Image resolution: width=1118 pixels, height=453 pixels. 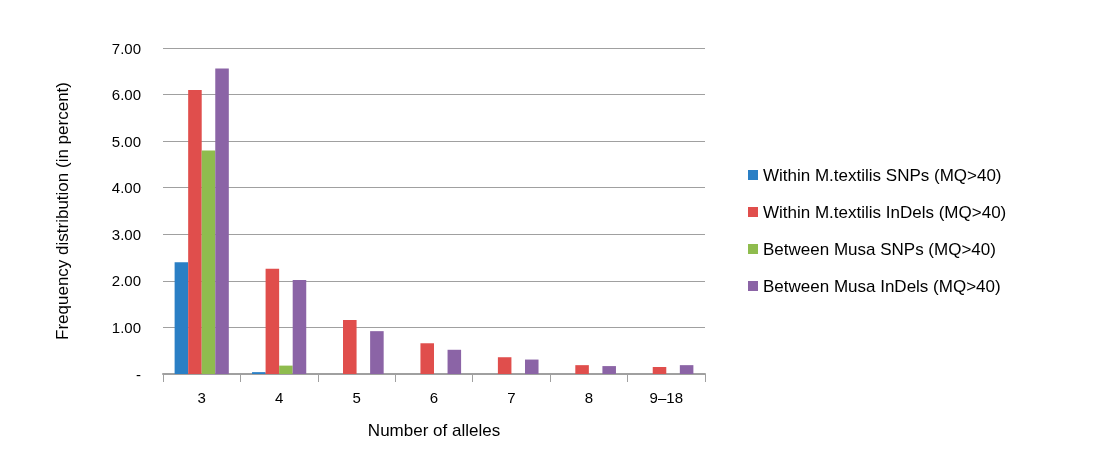 I want to click on y-tick-label: 7.00, so click(x=126, y=48).